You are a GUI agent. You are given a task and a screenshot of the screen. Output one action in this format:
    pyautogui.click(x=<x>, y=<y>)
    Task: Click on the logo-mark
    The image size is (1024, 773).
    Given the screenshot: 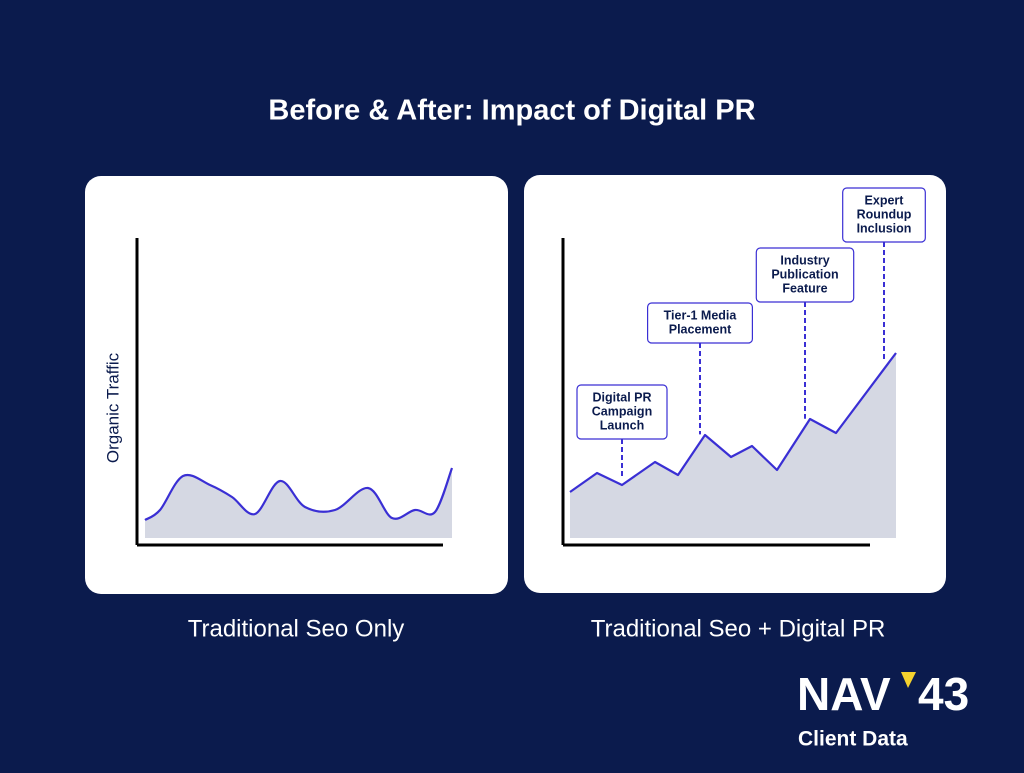 What is the action you would take?
    pyautogui.click(x=908, y=680)
    